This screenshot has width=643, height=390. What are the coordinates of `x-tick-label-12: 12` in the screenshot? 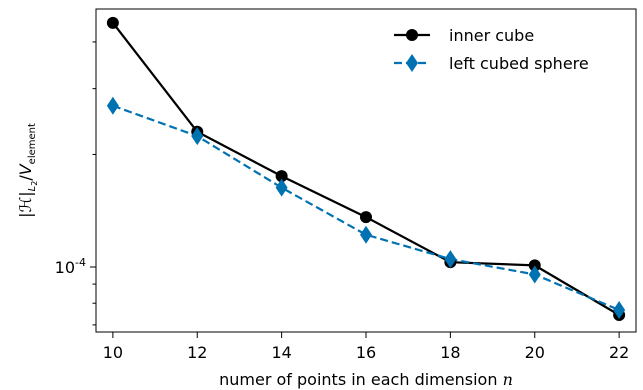 It's located at (197, 352).